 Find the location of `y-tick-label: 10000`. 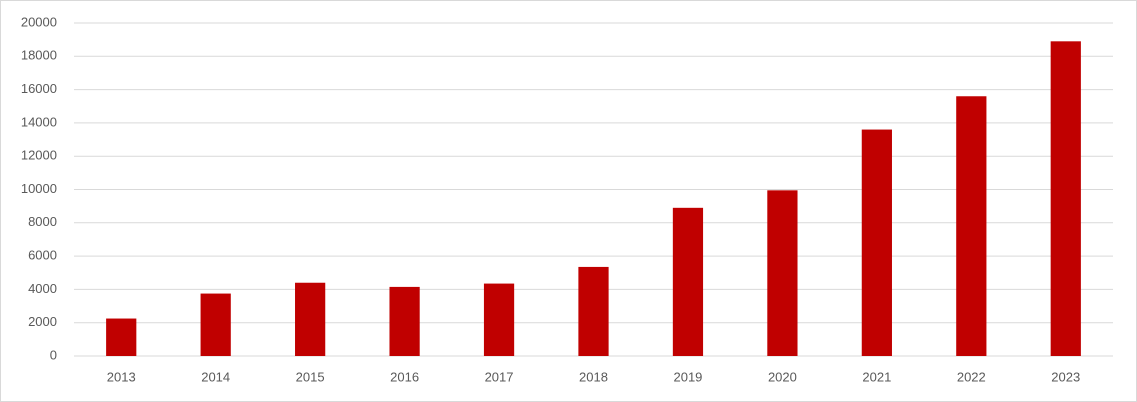

y-tick-label: 10000 is located at coordinates (39, 188).